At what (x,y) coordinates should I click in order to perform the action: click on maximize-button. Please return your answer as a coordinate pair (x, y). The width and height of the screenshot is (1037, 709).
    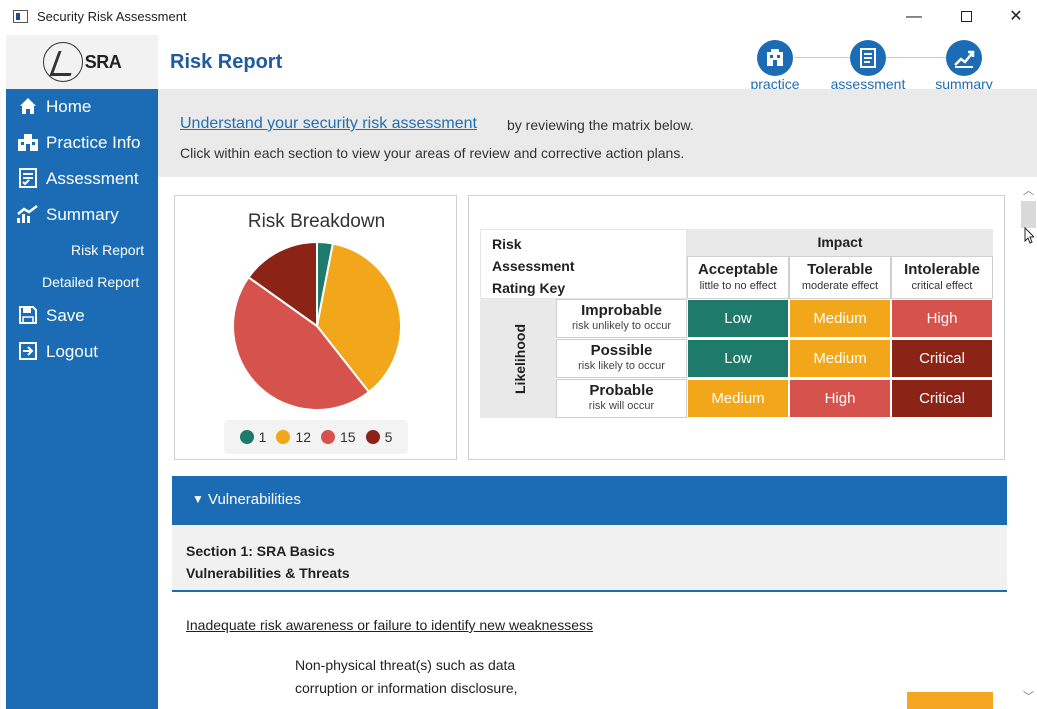
    Looking at the image, I should click on (966, 17).